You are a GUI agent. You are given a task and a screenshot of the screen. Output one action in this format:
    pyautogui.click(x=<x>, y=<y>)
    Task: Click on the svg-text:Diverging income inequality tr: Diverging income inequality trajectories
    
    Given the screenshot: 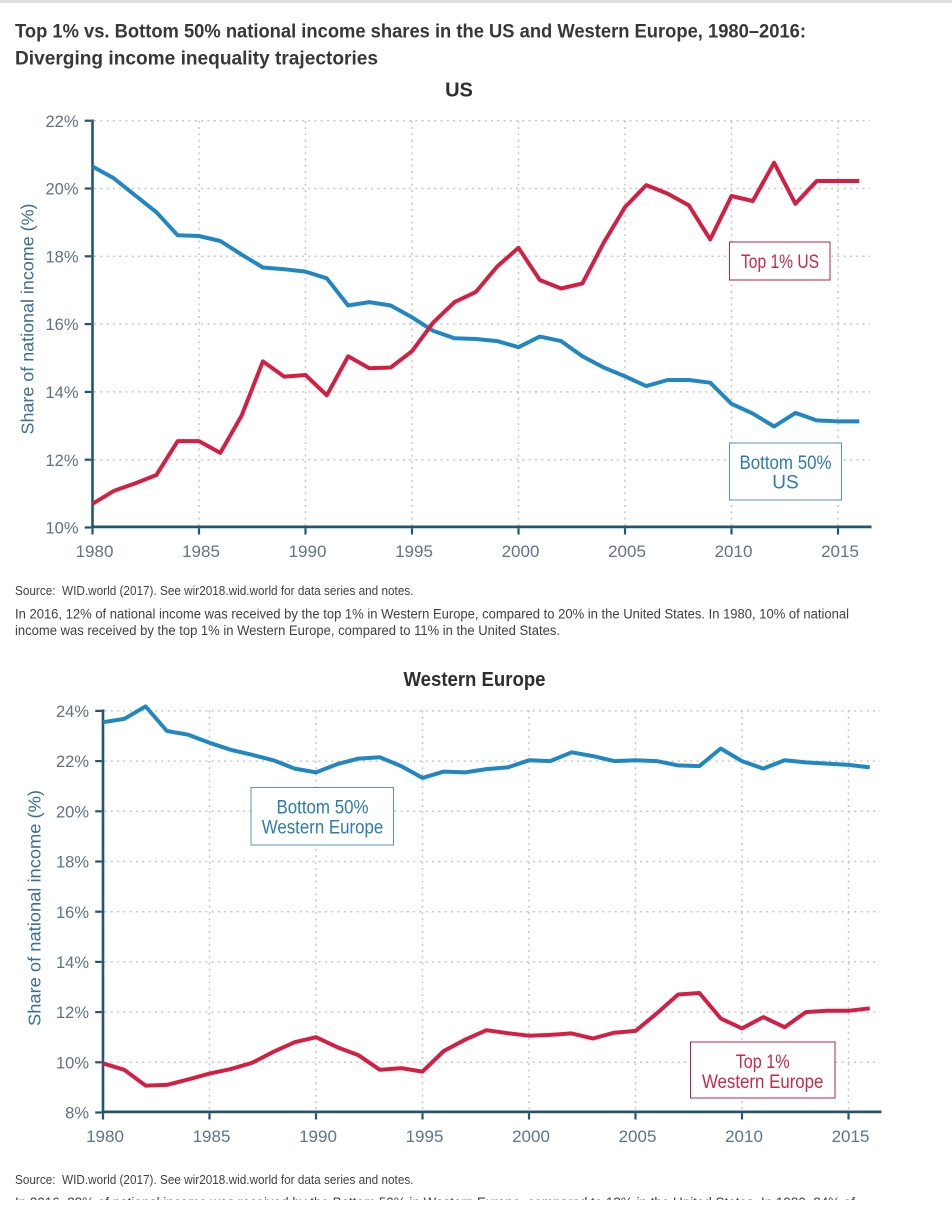 What is the action you would take?
    pyautogui.click(x=196, y=59)
    